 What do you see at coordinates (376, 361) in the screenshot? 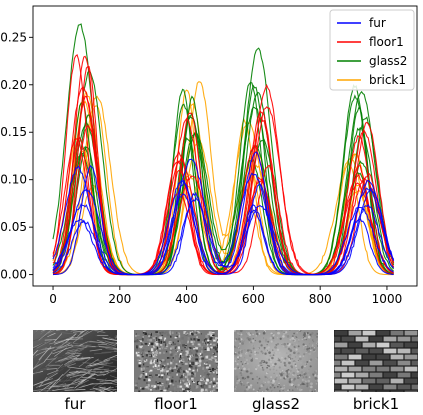
I see `texture-brick1` at bounding box center [376, 361].